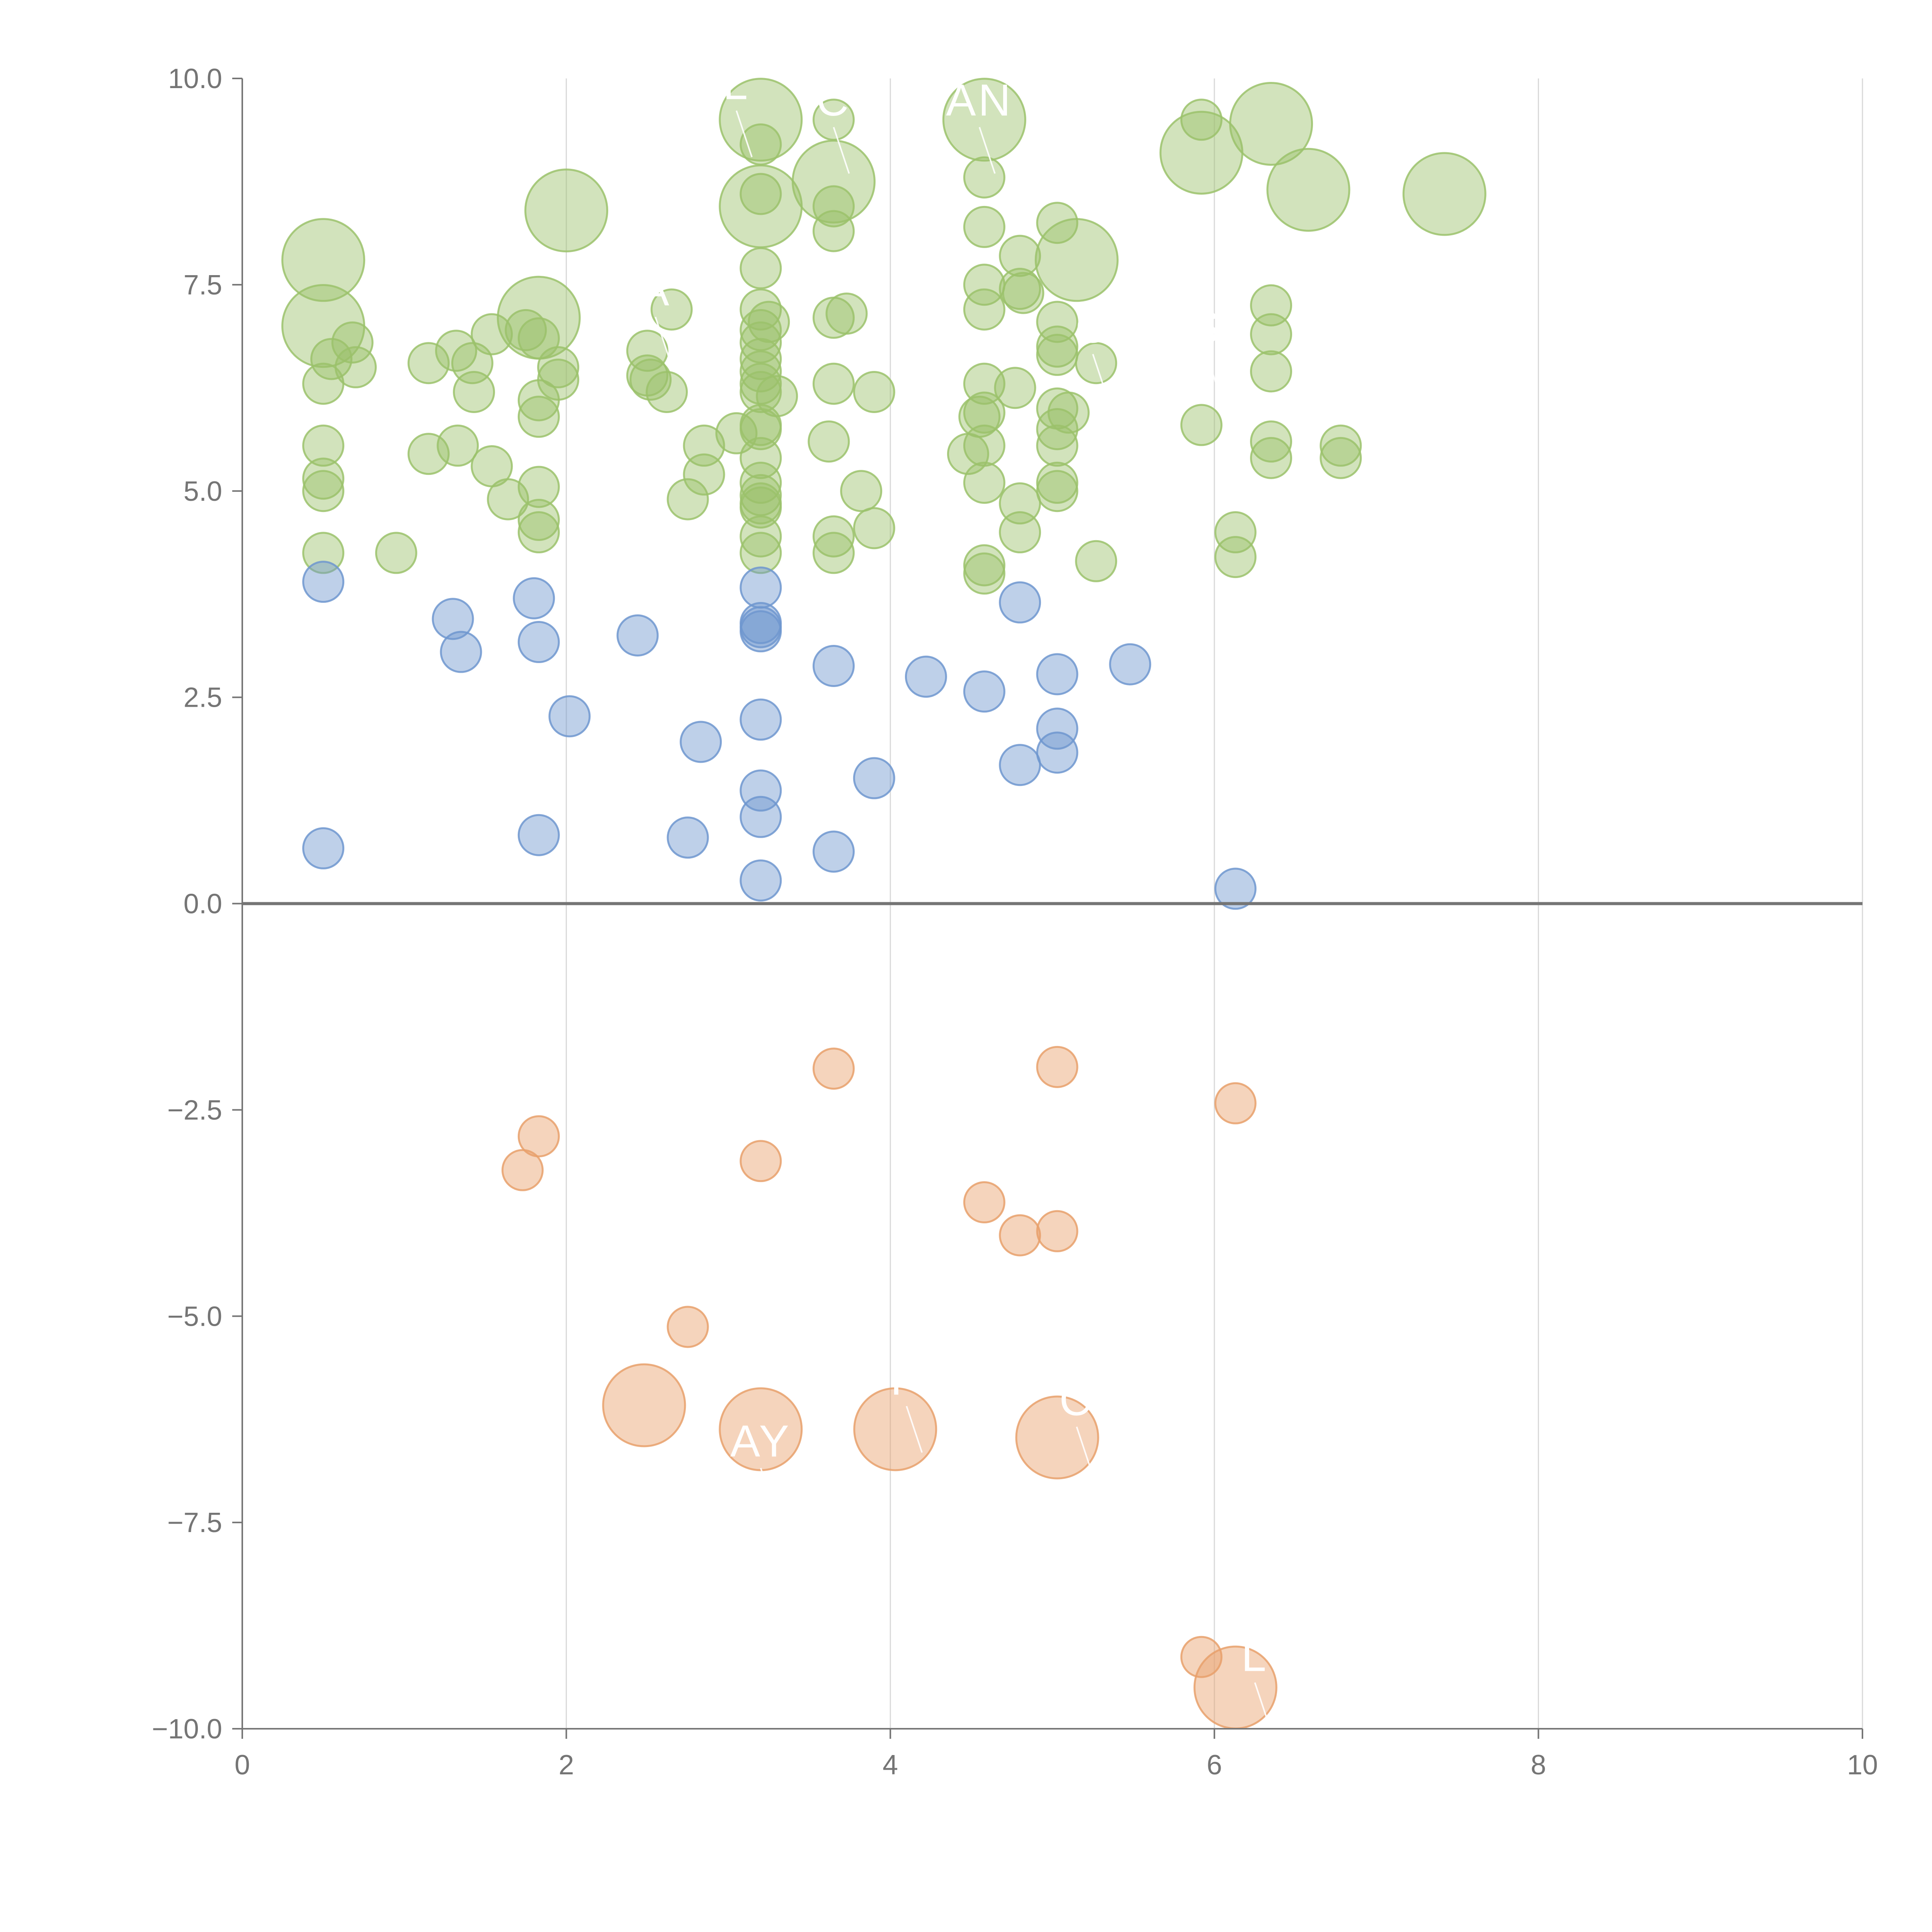 The height and width of the screenshot is (1932, 1932). I want to click on y-tick-label: −10.0, so click(187, 1729).